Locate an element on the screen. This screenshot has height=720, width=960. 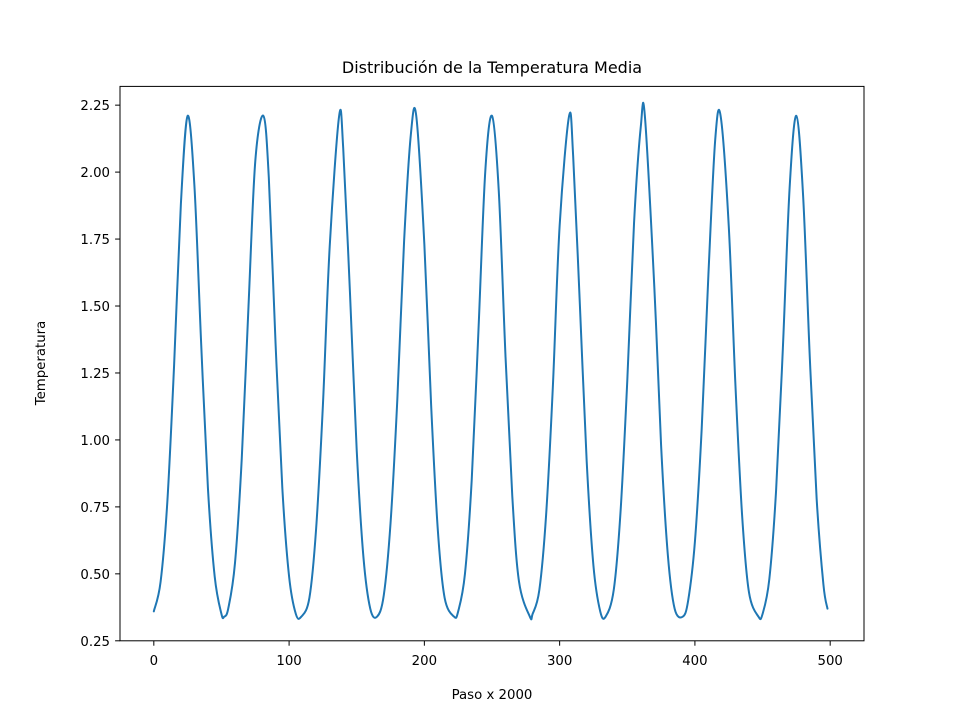
y-tick-label: 0.75 is located at coordinates (95, 508).